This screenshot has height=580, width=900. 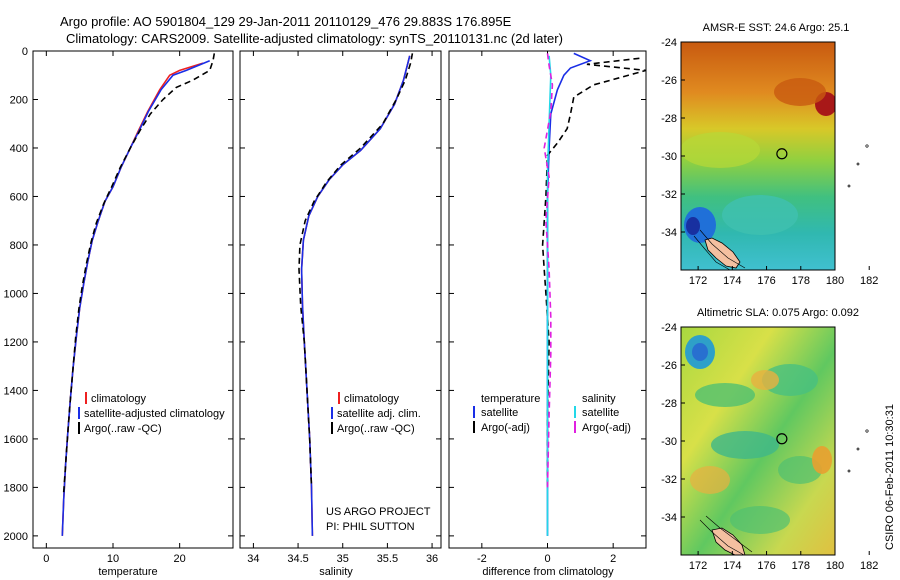 What do you see at coordinates (594, 272) in the screenshot?
I see `series-line-temperature-argo-adj-` at bounding box center [594, 272].